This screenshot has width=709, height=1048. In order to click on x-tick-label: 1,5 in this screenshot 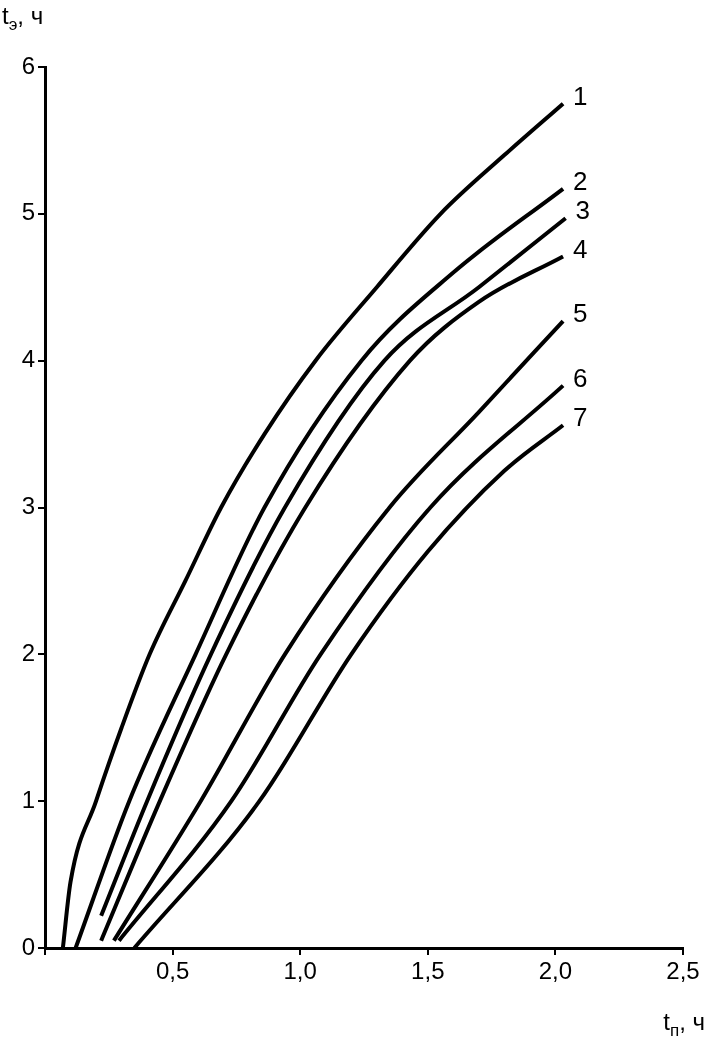, I will do `click(428, 971)`.